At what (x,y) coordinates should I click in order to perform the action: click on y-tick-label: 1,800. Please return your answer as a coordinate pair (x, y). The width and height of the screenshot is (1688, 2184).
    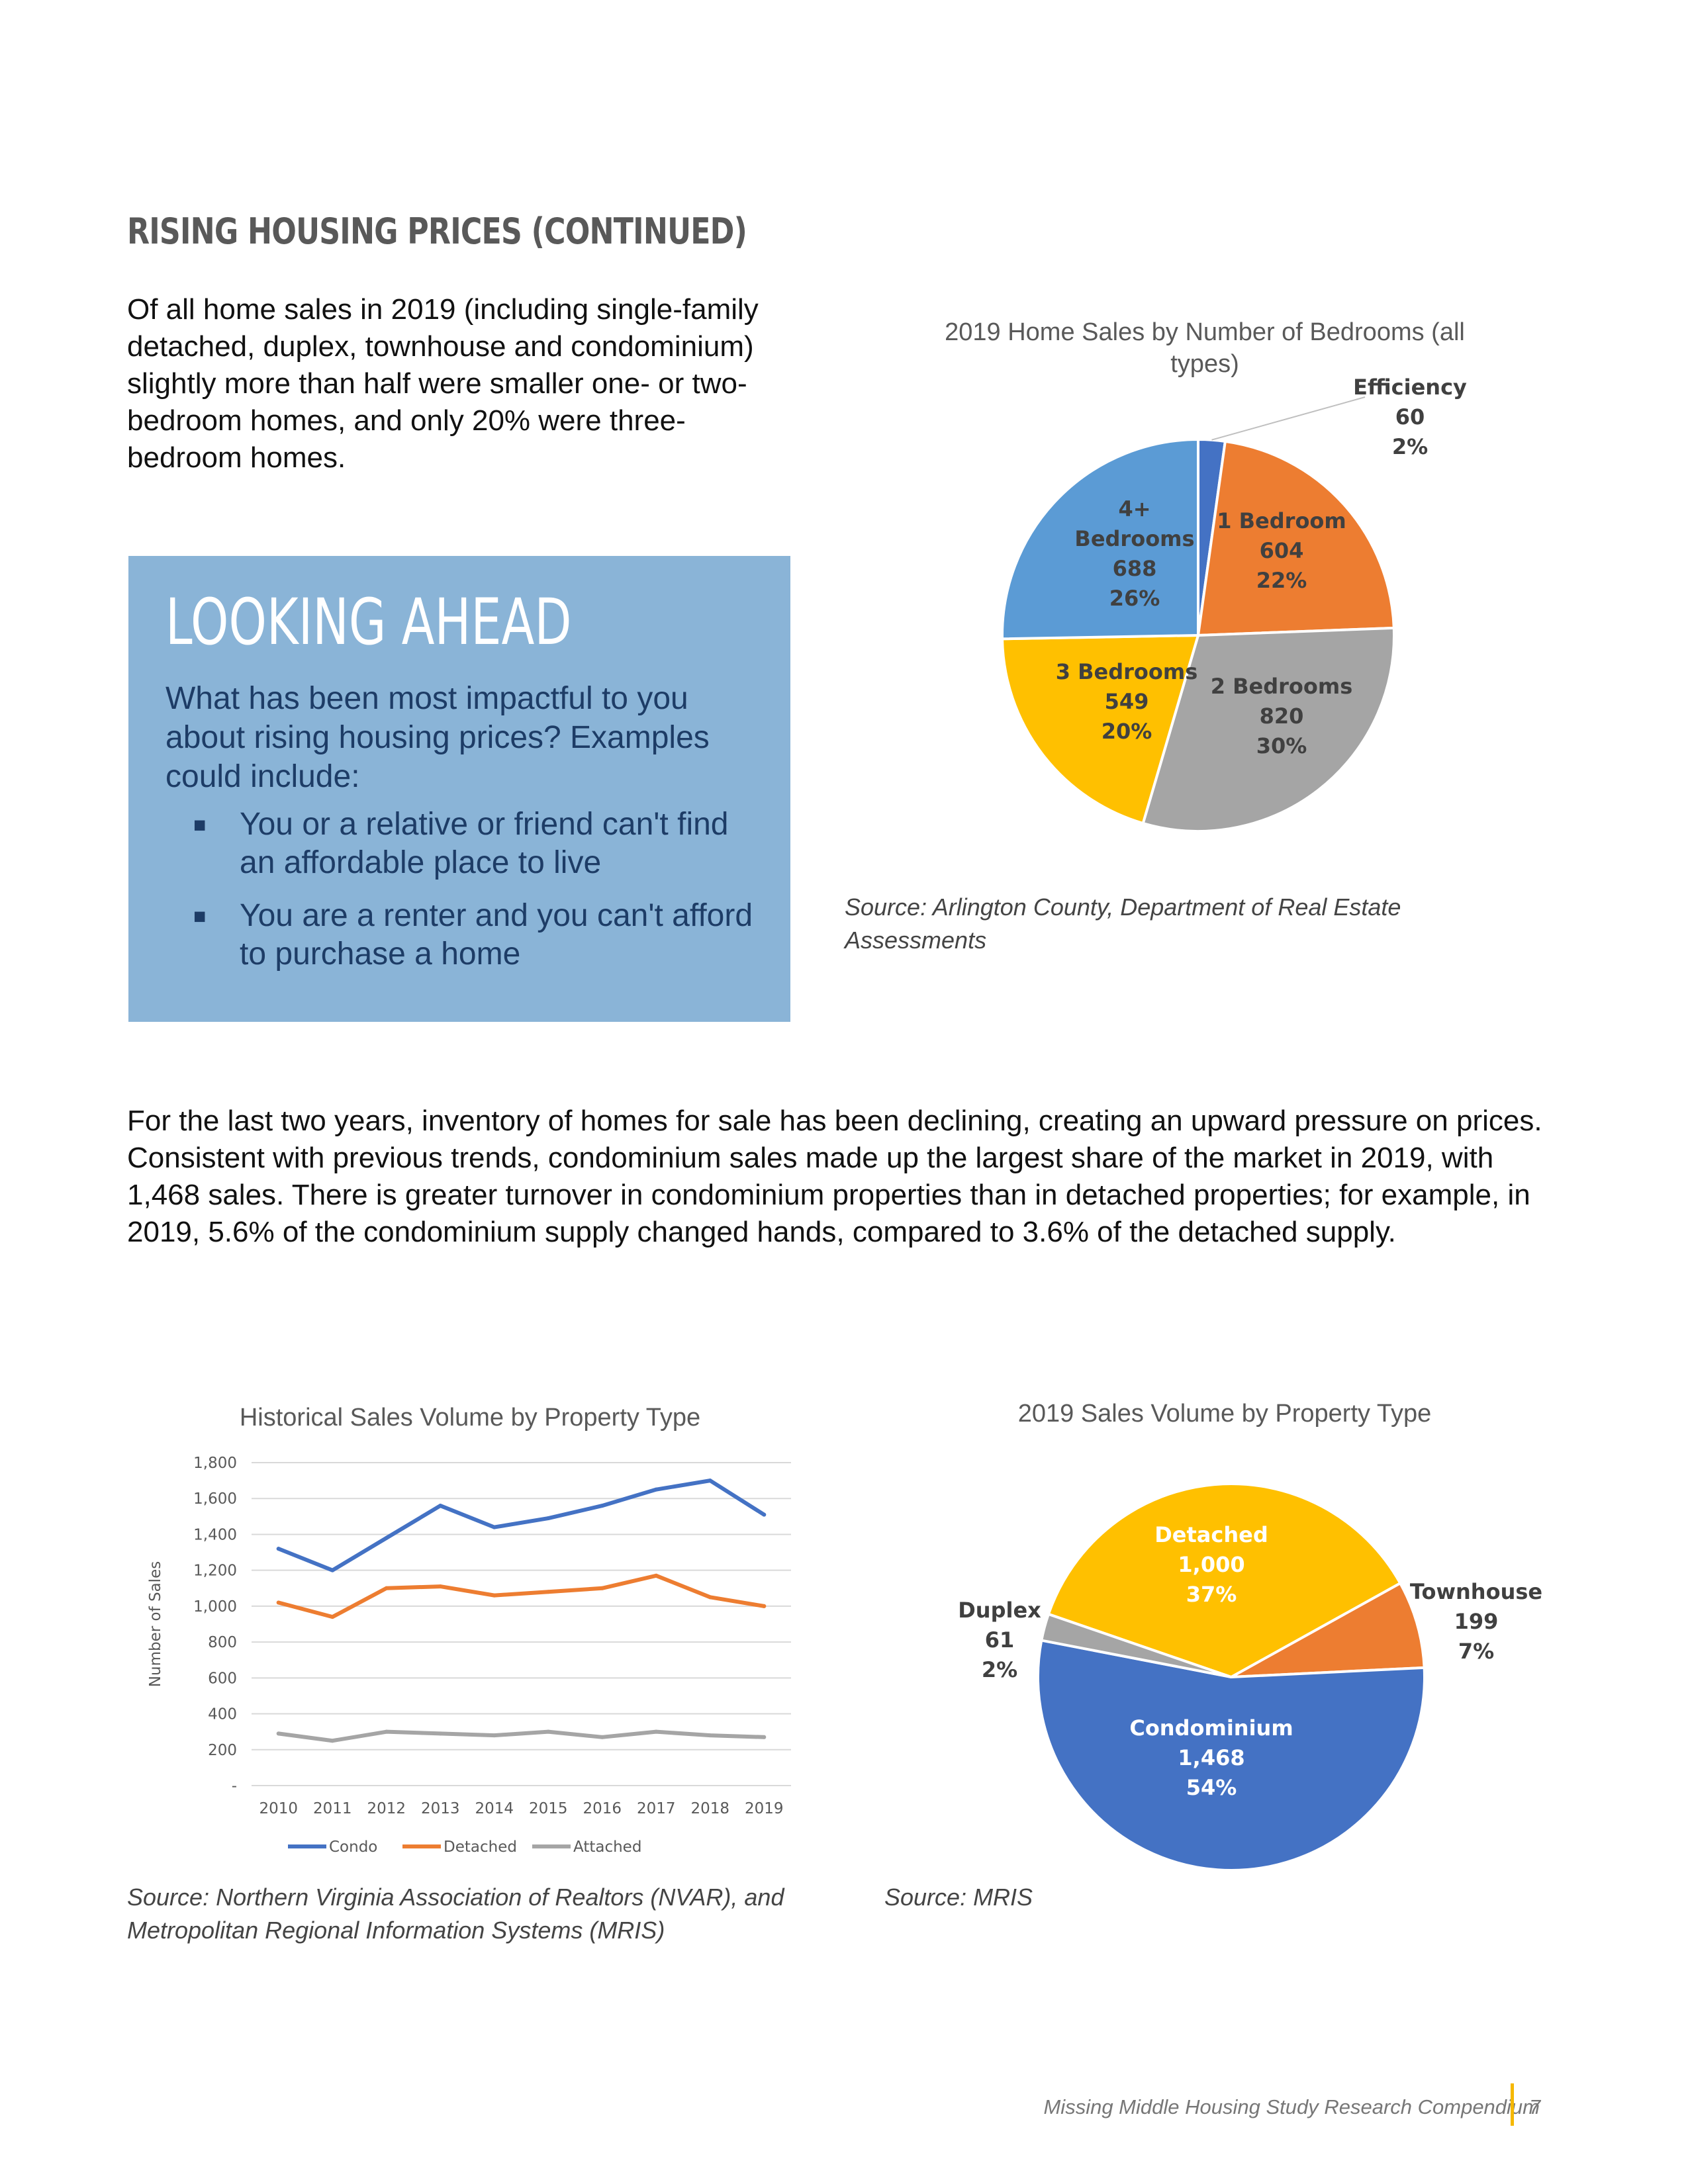
    Looking at the image, I should click on (215, 1464).